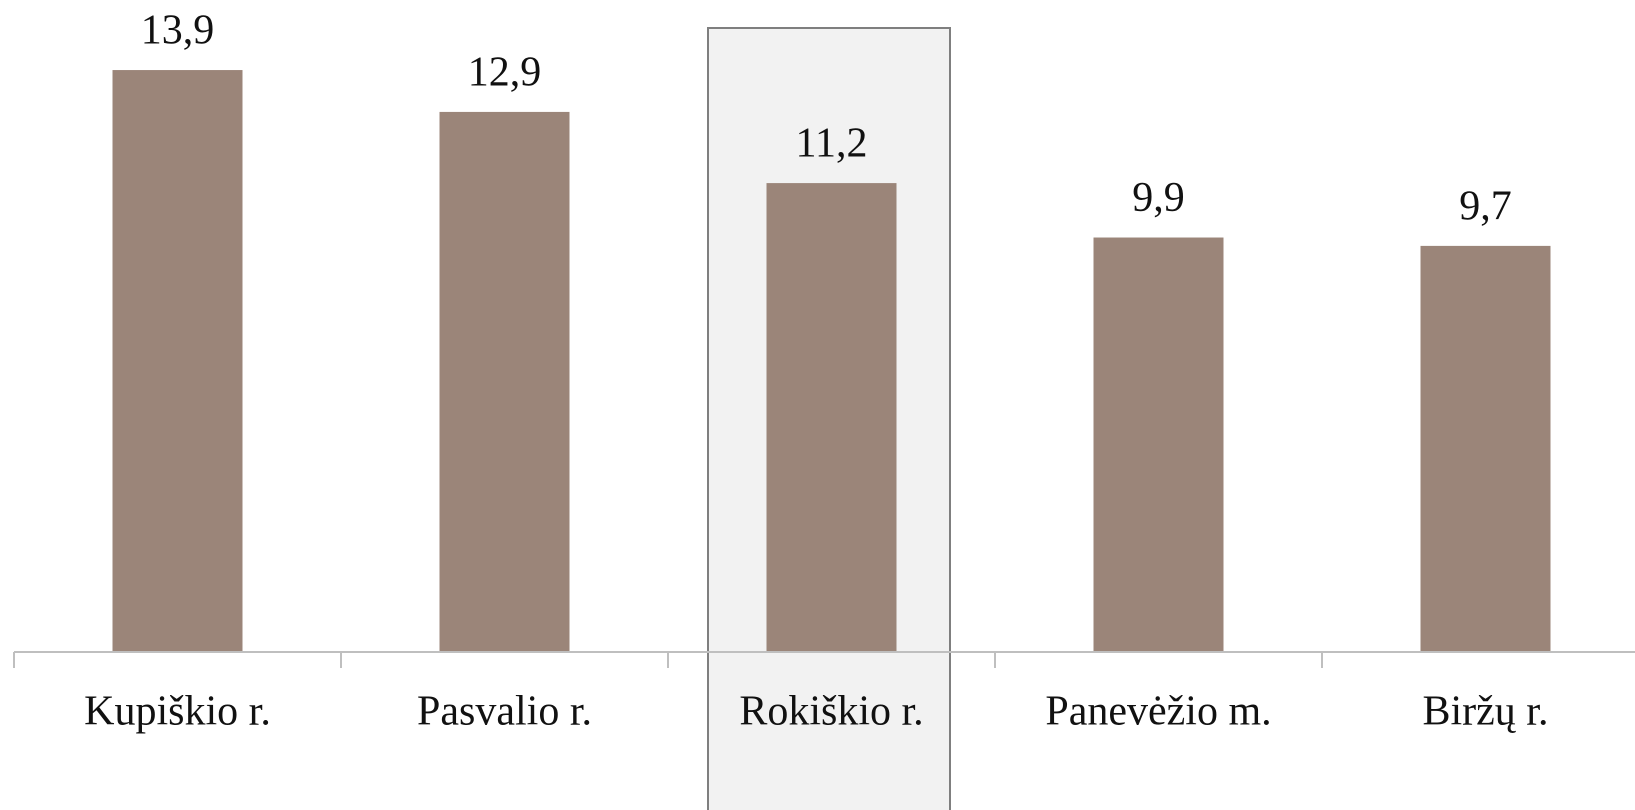 The width and height of the screenshot is (1635, 810). What do you see at coordinates (1158, 198) in the screenshot?
I see `data-label: 9,9` at bounding box center [1158, 198].